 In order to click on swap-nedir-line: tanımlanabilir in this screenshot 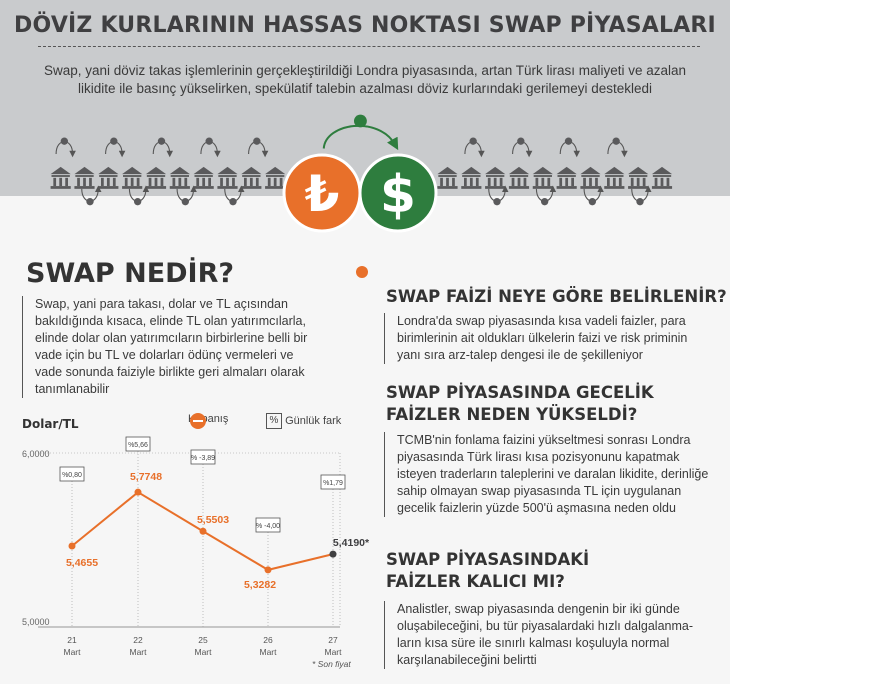, I will do `click(72, 389)`.